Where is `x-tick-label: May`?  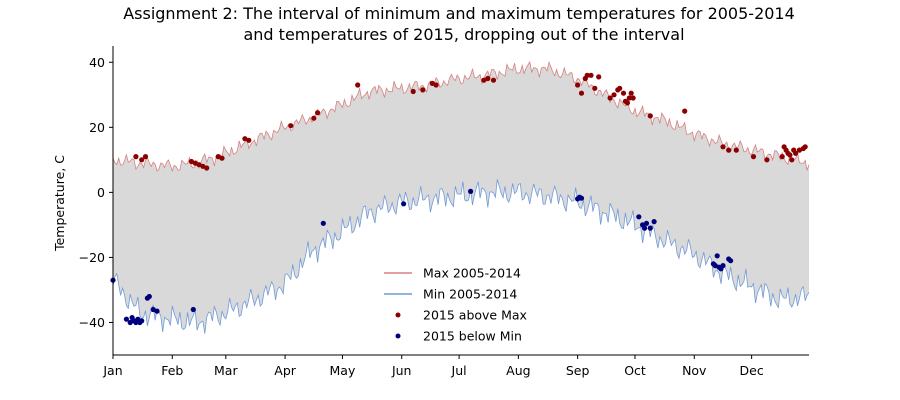 x-tick-label: May is located at coordinates (343, 370).